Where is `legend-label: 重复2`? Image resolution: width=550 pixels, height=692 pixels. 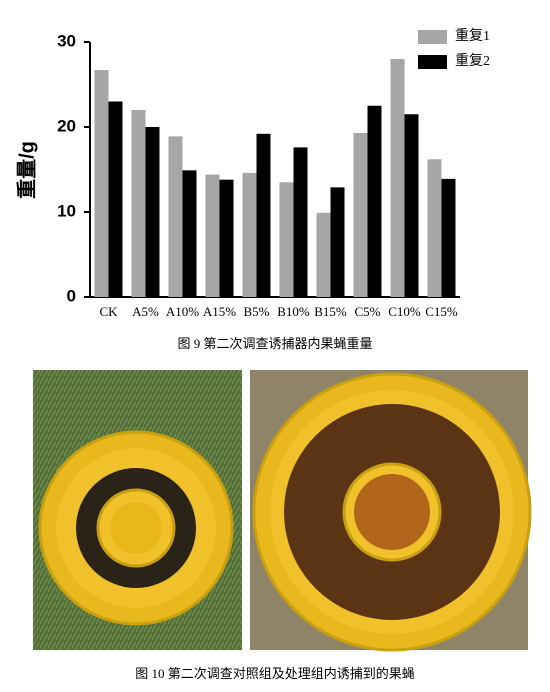
legend-label: 重复2 is located at coordinates (472, 60).